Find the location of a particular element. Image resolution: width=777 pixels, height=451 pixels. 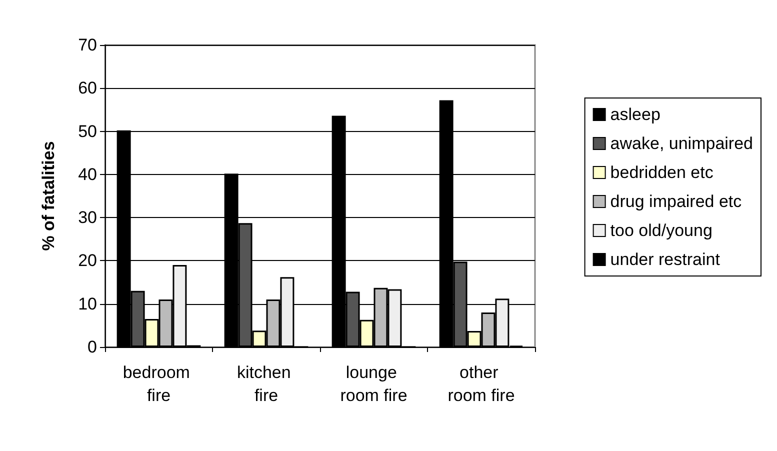

legend-label: asleep is located at coordinates (635, 114).